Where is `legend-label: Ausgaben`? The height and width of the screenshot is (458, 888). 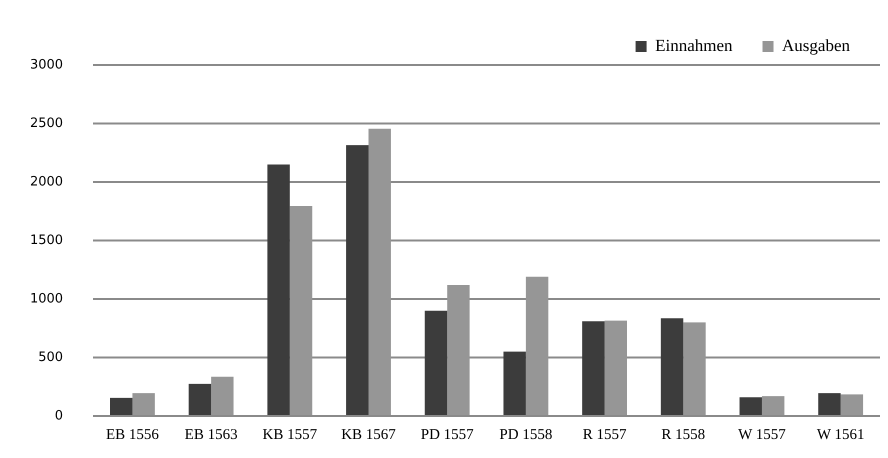 legend-label: Ausgaben is located at coordinates (816, 45).